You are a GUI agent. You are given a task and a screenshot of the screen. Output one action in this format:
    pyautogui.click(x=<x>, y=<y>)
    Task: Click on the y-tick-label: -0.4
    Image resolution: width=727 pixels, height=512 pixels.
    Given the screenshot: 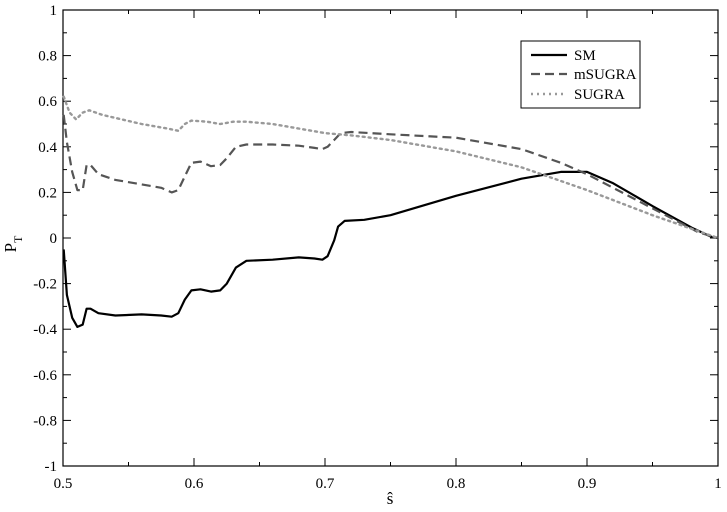 What is the action you would take?
    pyautogui.click(x=45, y=330)
    